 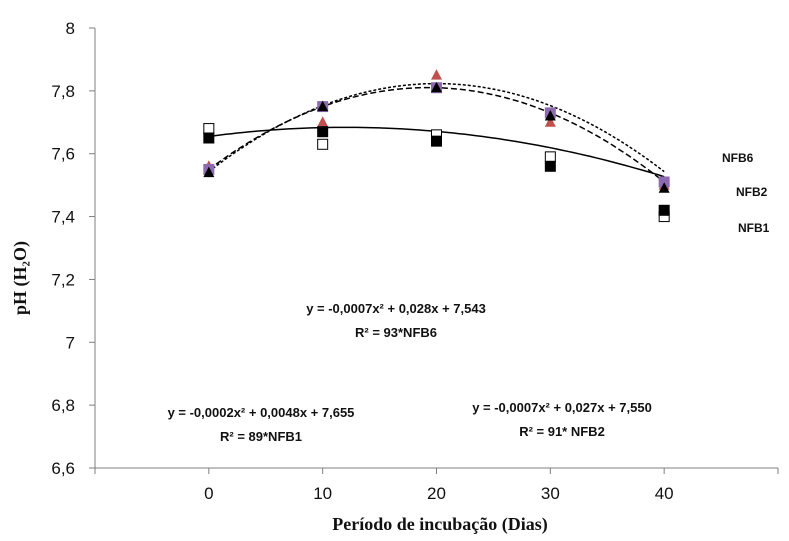 What do you see at coordinates (440, 524) in the screenshot?
I see `x-axis-title: Período de incubação (Dias)` at bounding box center [440, 524].